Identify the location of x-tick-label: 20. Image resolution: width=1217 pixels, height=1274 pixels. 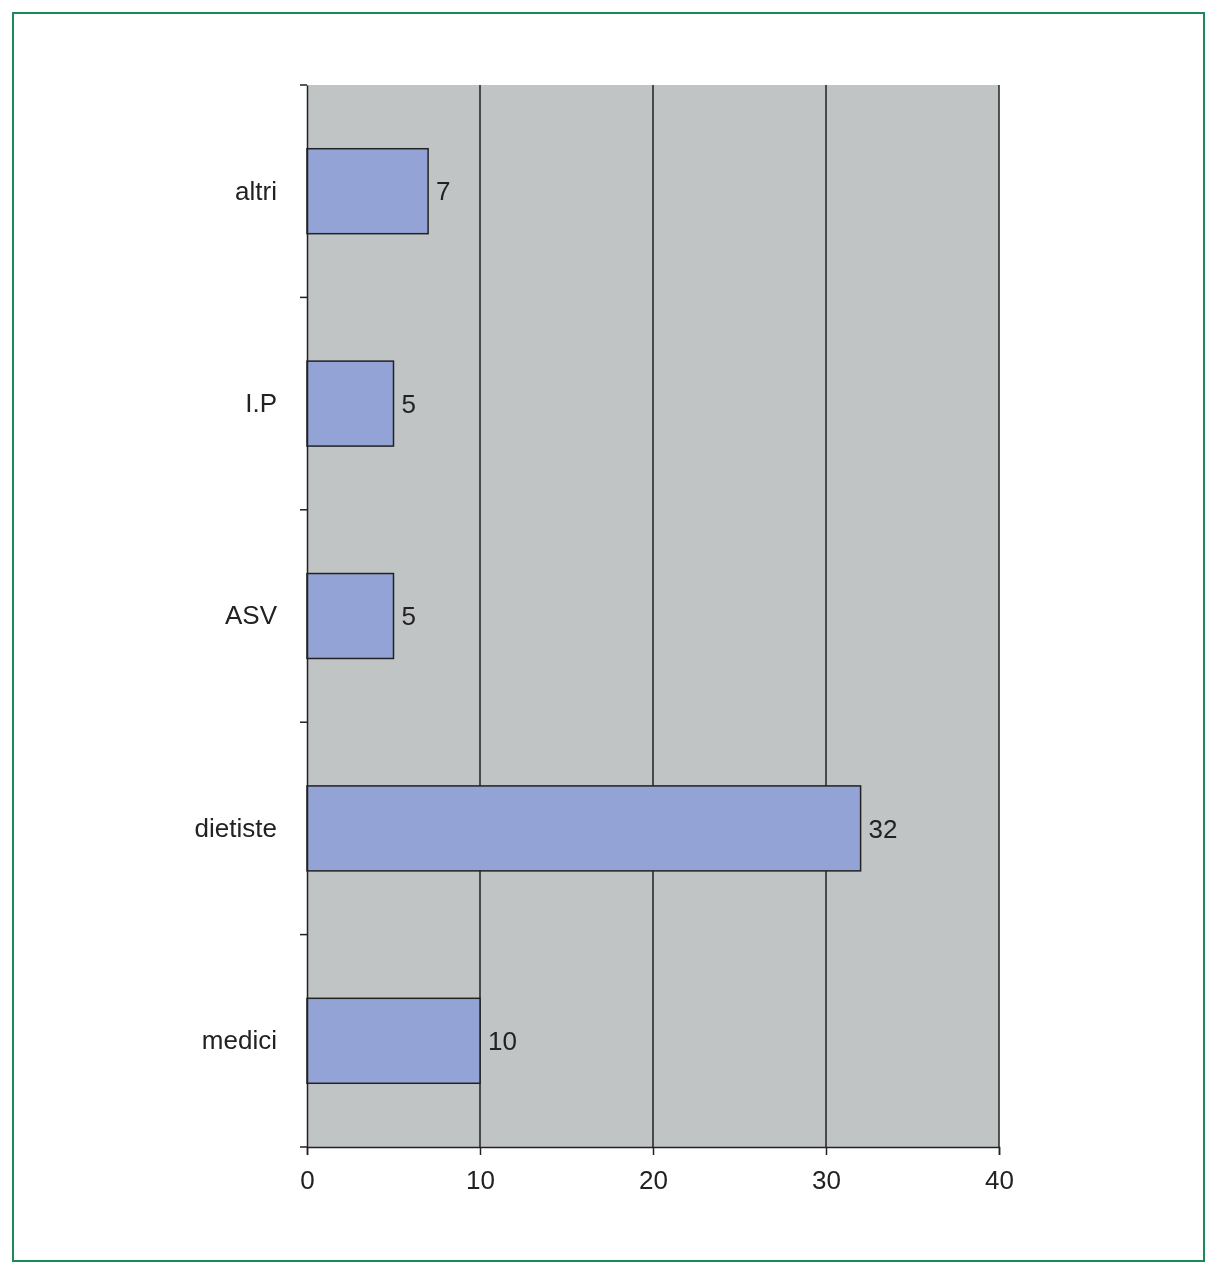
(653, 1180).